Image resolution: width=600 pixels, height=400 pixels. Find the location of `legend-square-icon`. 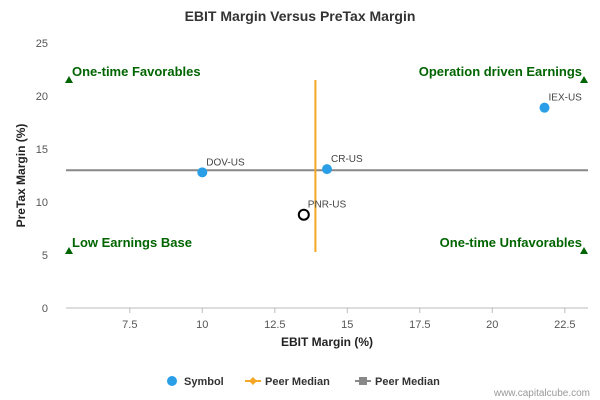

legend-square-icon is located at coordinates (363, 381).